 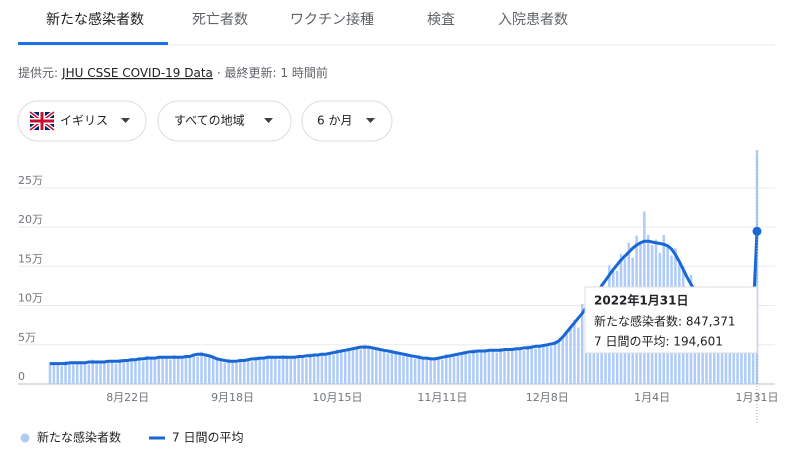 What do you see at coordinates (337, 397) in the screenshot?
I see `x-tick-label: 10月15日` at bounding box center [337, 397].